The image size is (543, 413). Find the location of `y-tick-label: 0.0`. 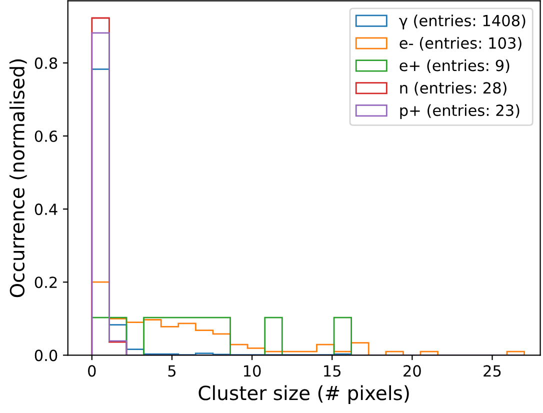

y-tick-label: 0.0 is located at coordinates (46, 356).